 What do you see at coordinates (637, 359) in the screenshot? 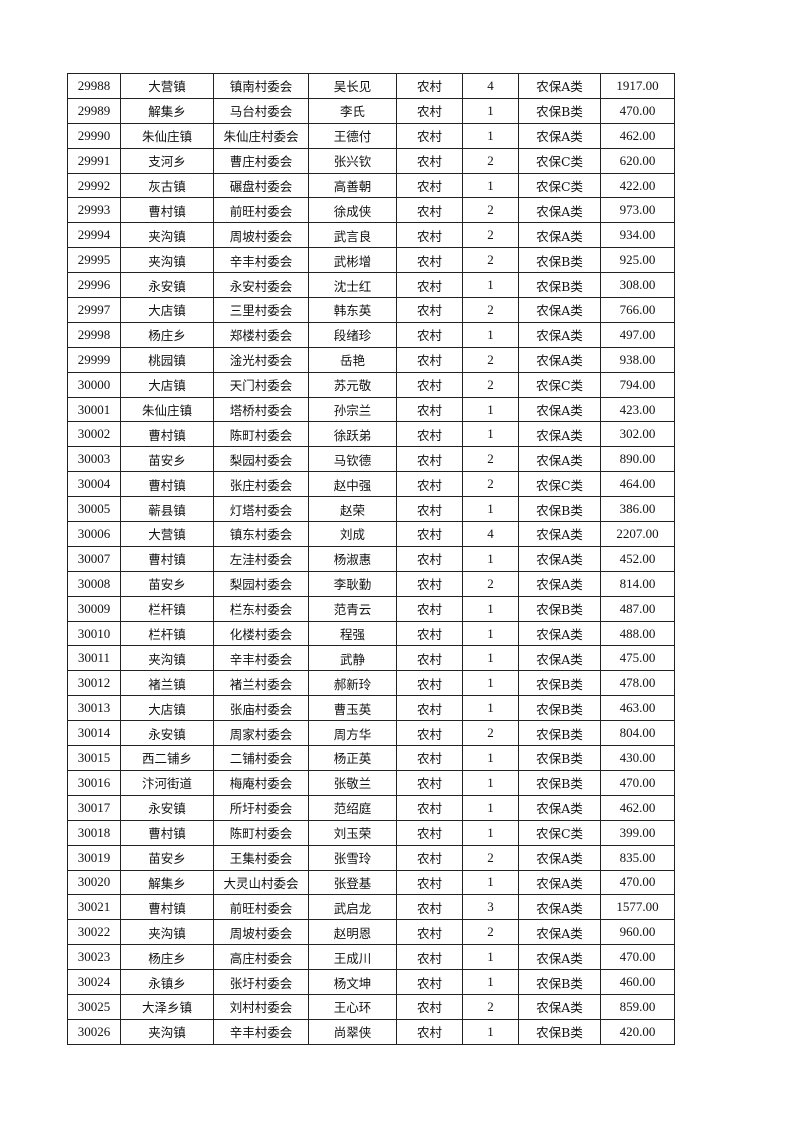
I see `amount-cell: 938.00` at bounding box center [637, 359].